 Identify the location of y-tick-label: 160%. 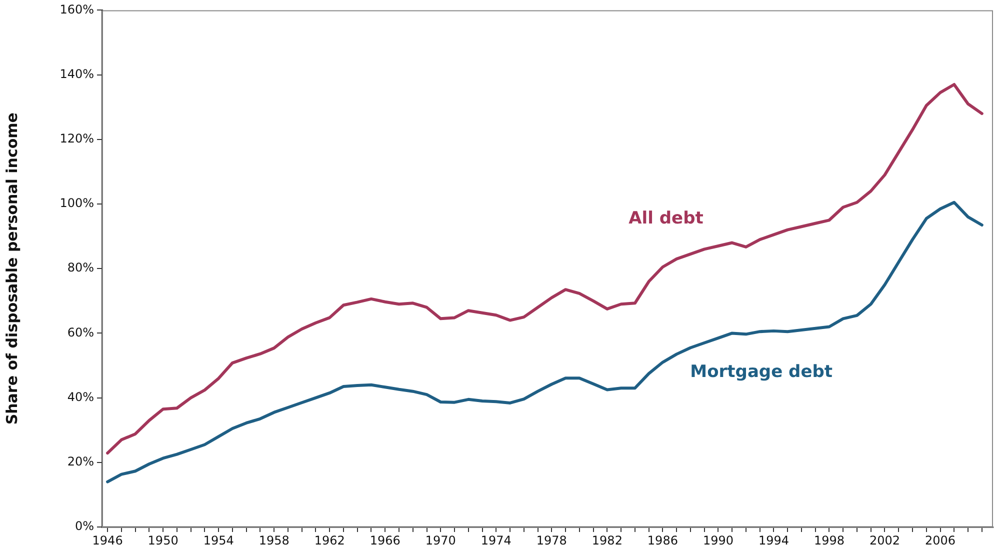
(77, 9).